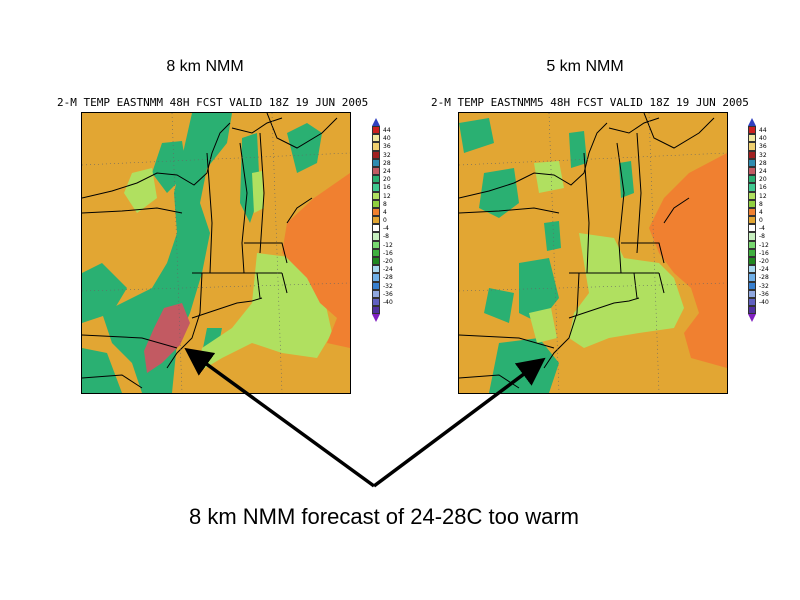 This screenshot has width=800, height=600. Describe the element at coordinates (459, 422) in the screenshot. I see `arrow-to-right-map` at that location.